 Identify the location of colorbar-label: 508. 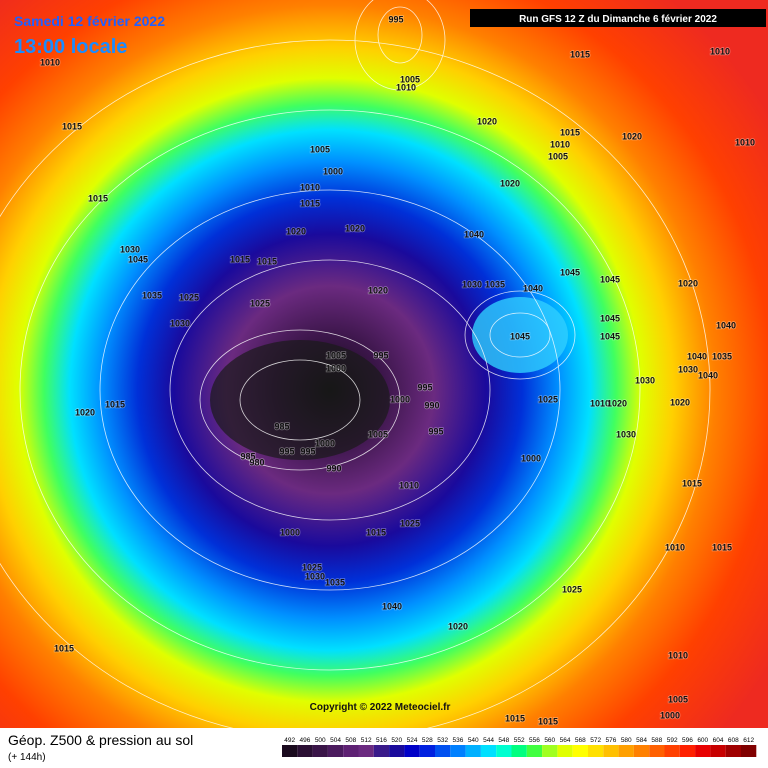
(350, 740).